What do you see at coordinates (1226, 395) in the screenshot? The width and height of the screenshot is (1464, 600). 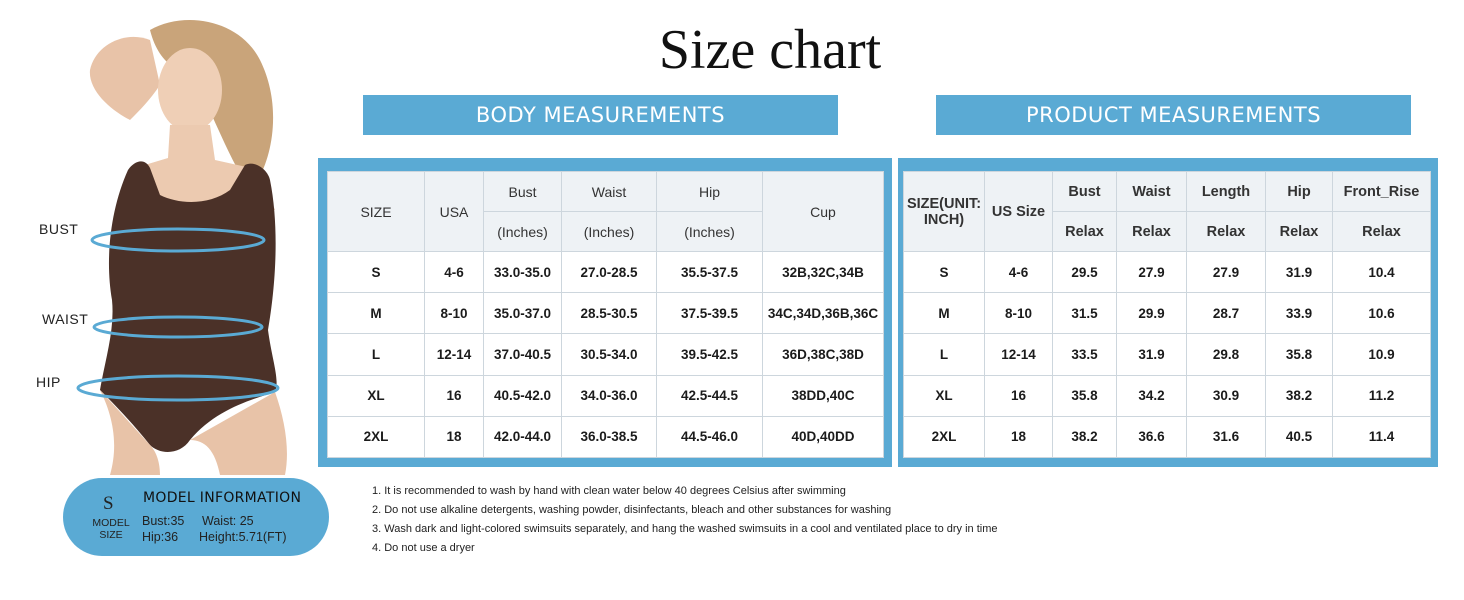 I see `table-cell: 30.9` at bounding box center [1226, 395].